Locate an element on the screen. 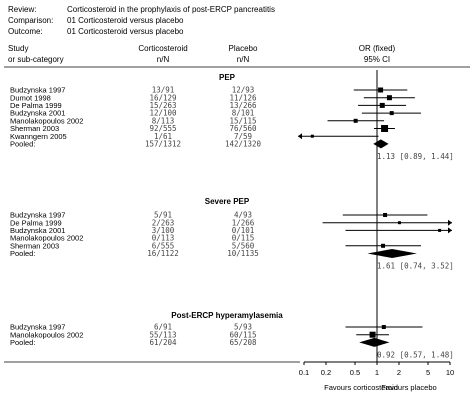 This screenshot has height=401, width=474. control-count: 12/93 is located at coordinates (243, 90).